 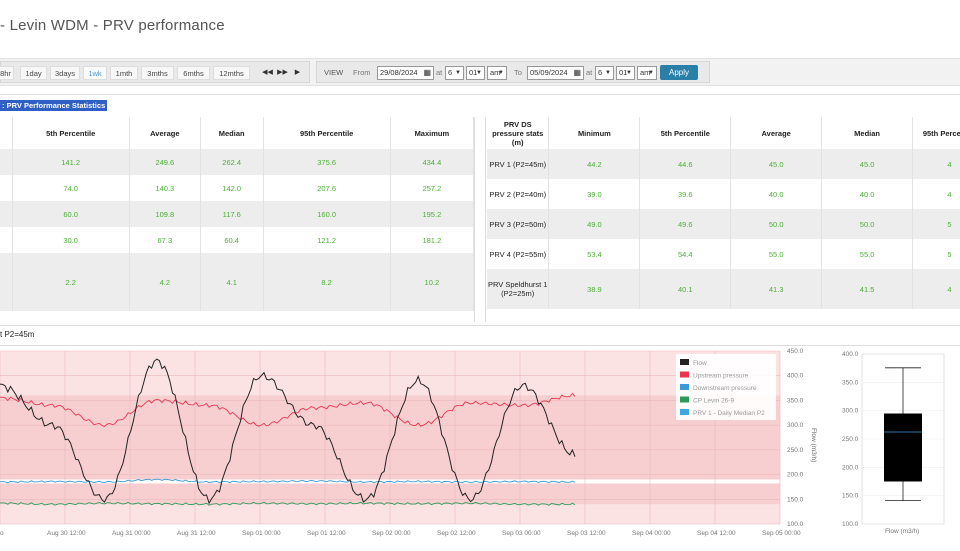 What do you see at coordinates (196, 533) in the screenshot?
I see `x-tick-label: Aug 31 12:00` at bounding box center [196, 533].